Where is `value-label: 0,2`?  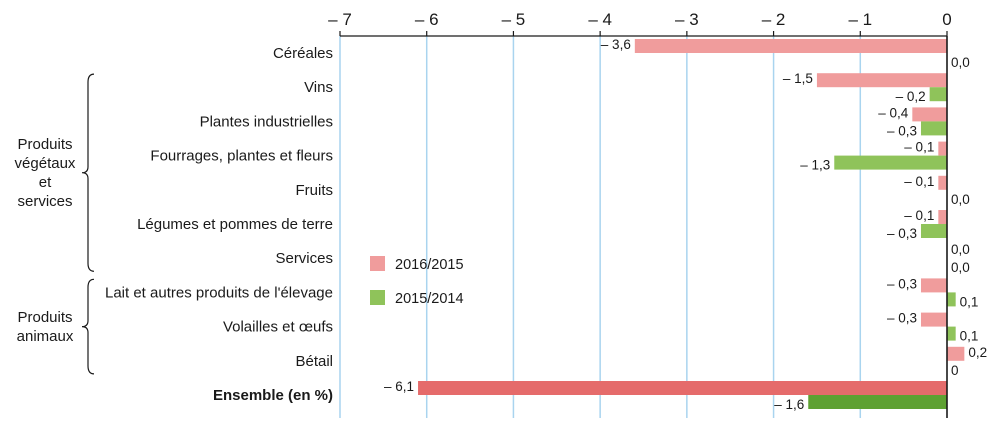 value-label: 0,2 is located at coordinates (977, 352).